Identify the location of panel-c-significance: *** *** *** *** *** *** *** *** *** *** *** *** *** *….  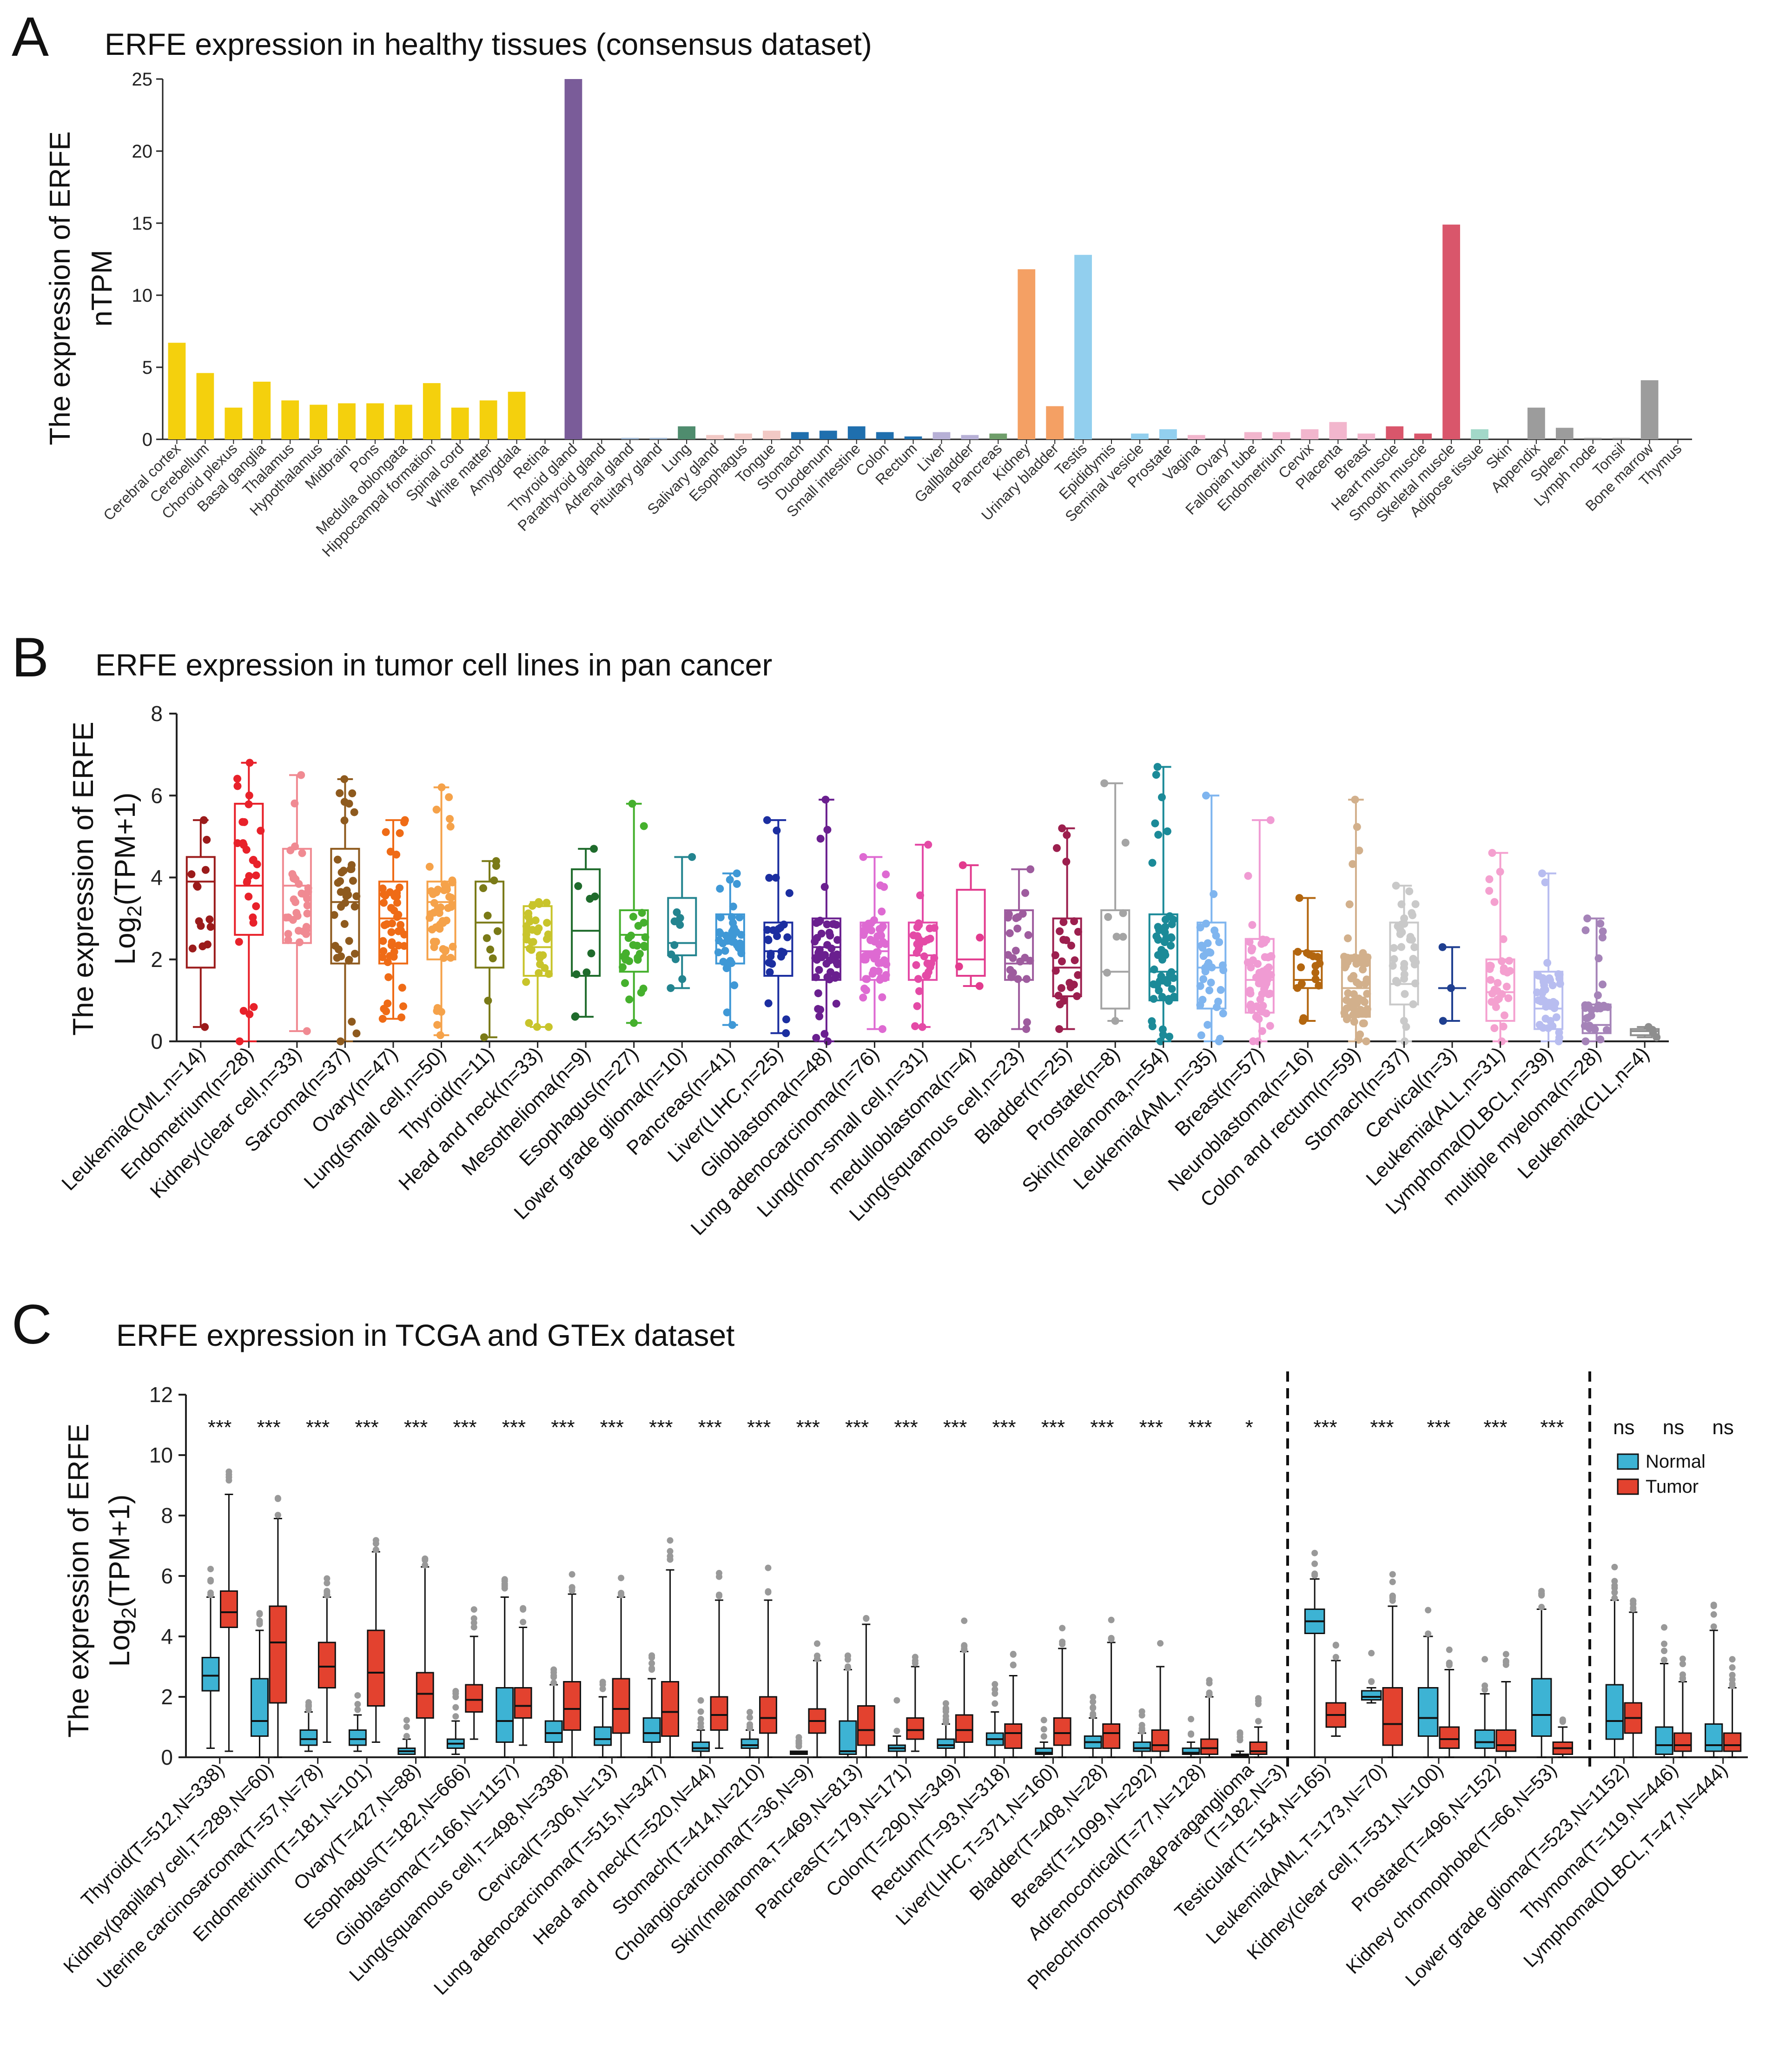
(971, 1427).